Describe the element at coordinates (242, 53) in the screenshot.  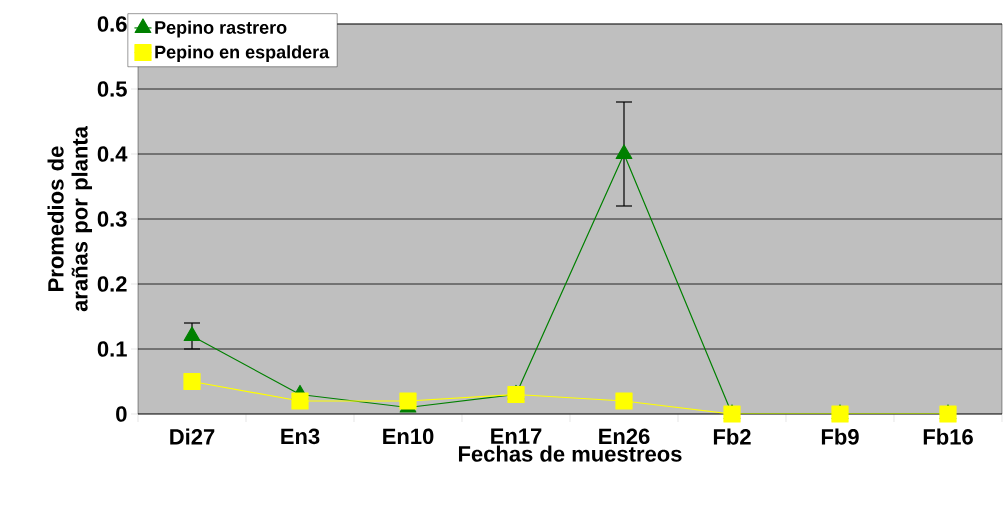
I see `legend-label: Pepino en espaldera` at that location.